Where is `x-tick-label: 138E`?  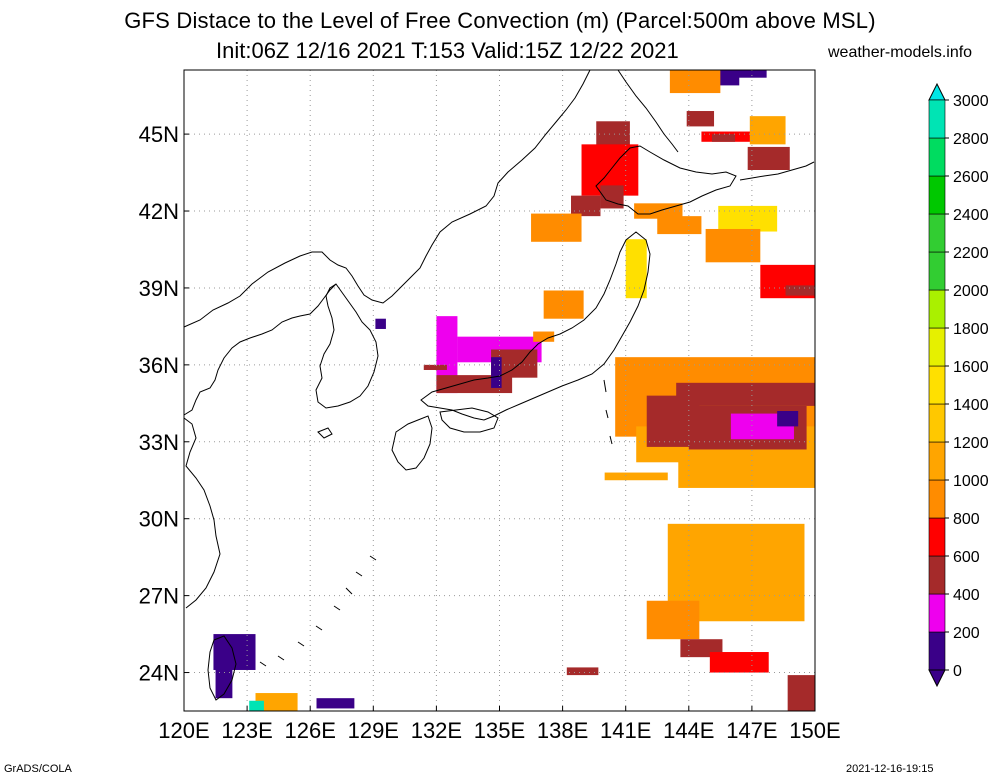
x-tick-label: 138E is located at coordinates (562, 730).